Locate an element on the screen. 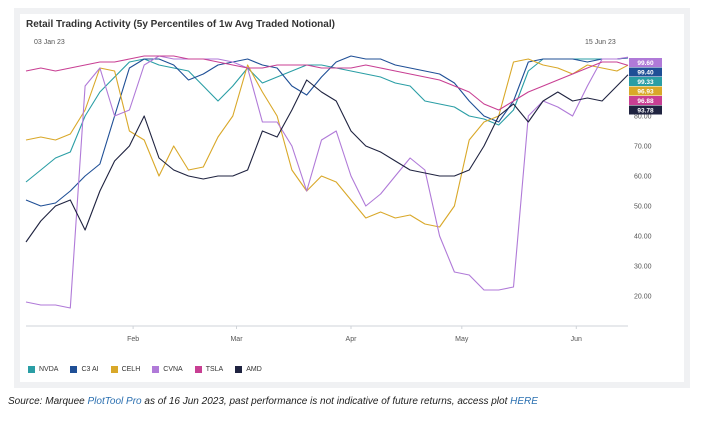 This screenshot has height=422, width=704. y-tick-label: 20.00 is located at coordinates (643, 297).